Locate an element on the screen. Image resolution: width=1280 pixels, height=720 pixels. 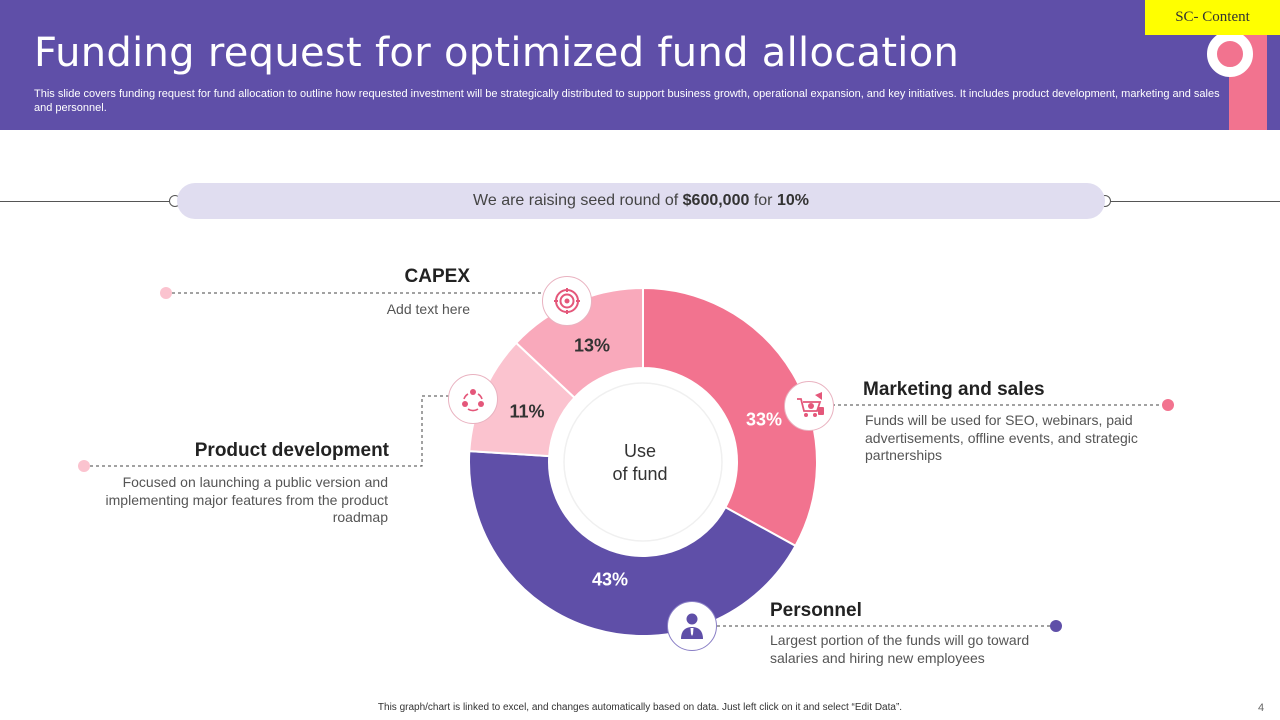
team-cycle-icon is located at coordinates (473, 399).